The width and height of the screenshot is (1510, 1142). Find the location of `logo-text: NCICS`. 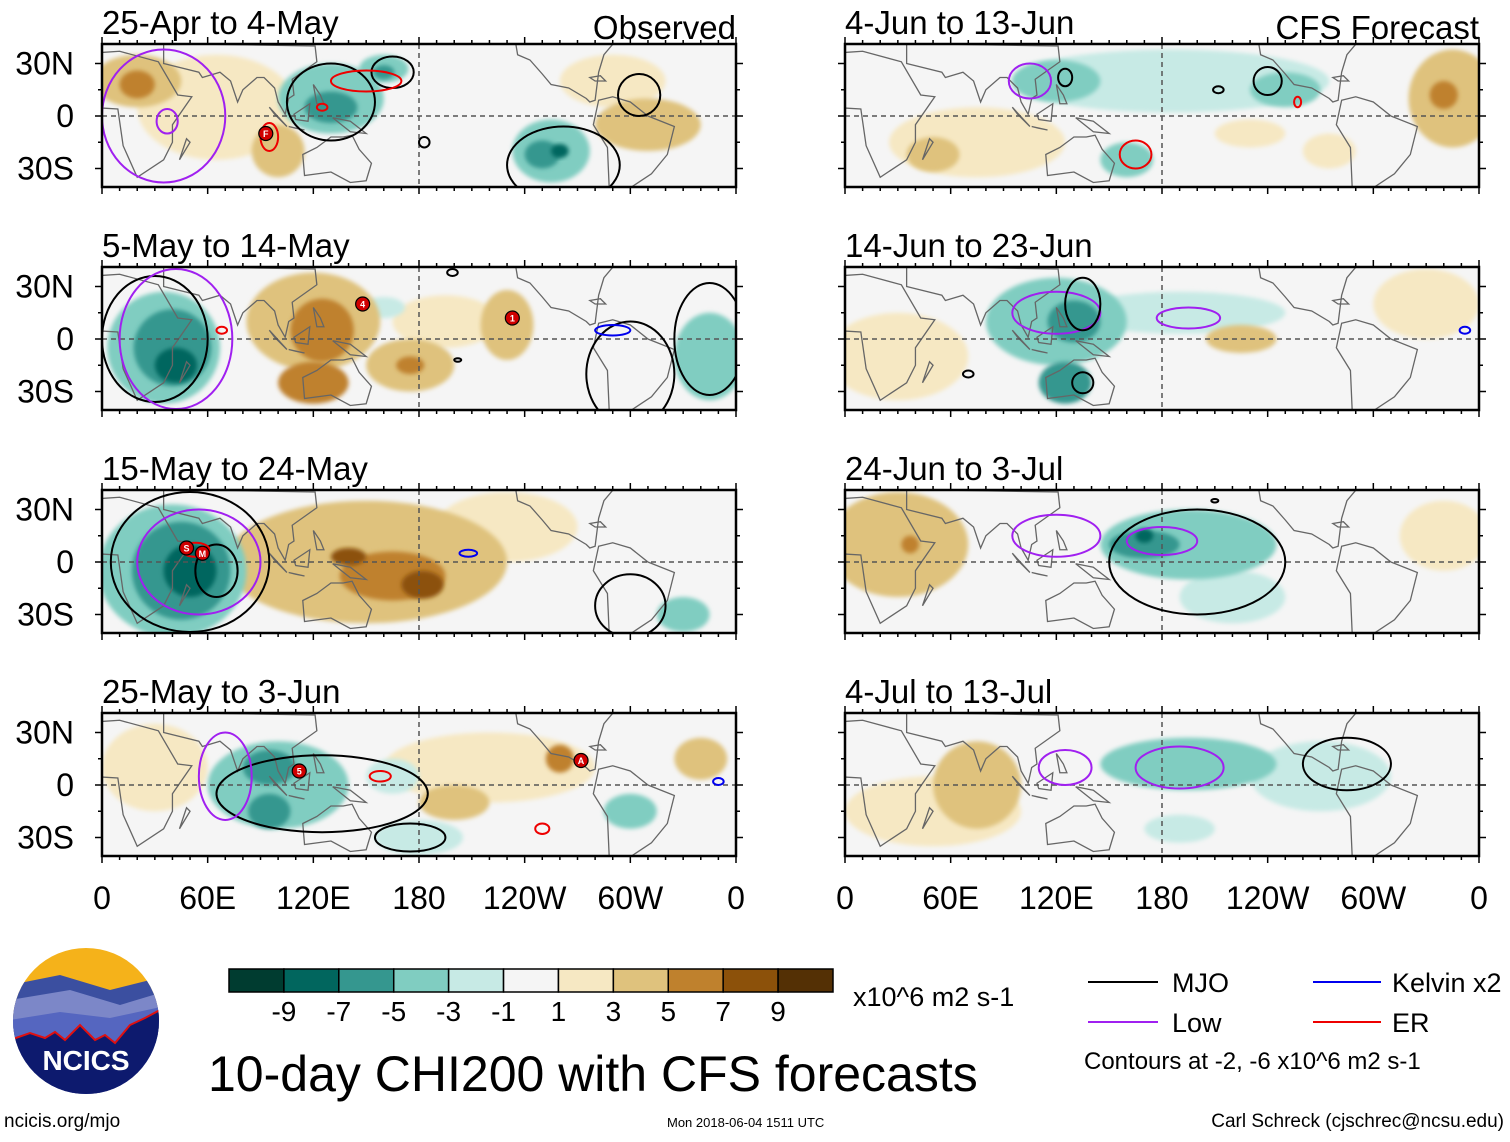

logo-text: NCICS is located at coordinates (85, 1060).